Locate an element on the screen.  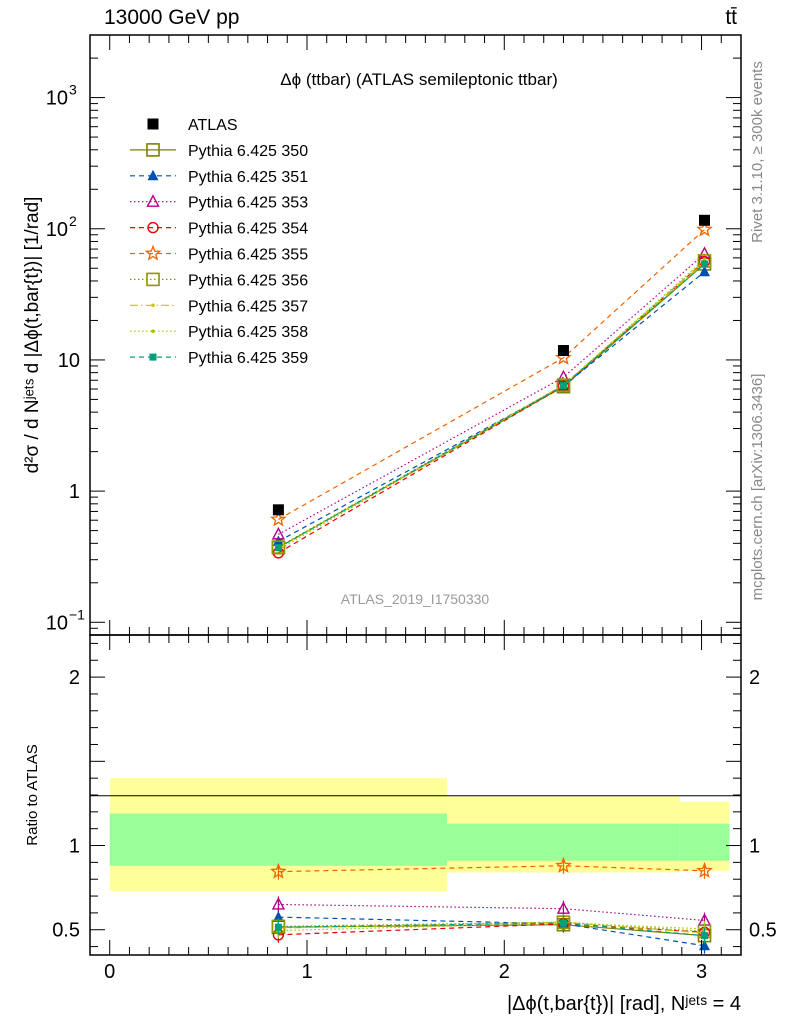
analysis-watermark: ATLAS_2019_I1750330 is located at coordinates (415, 599).